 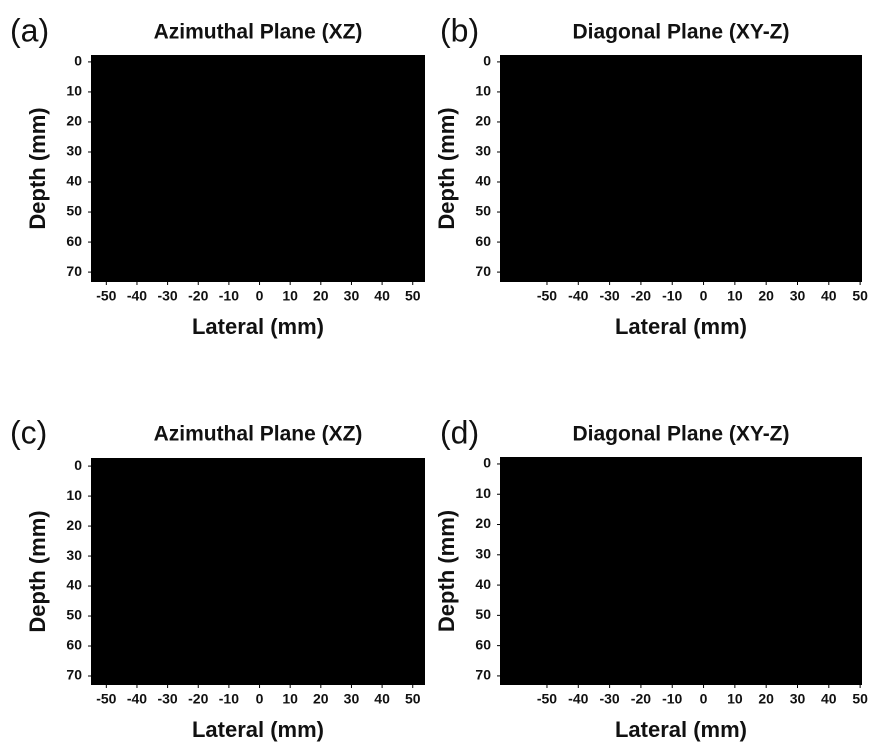 What do you see at coordinates (459, 432) in the screenshot?
I see `panel-label: (d)` at bounding box center [459, 432].